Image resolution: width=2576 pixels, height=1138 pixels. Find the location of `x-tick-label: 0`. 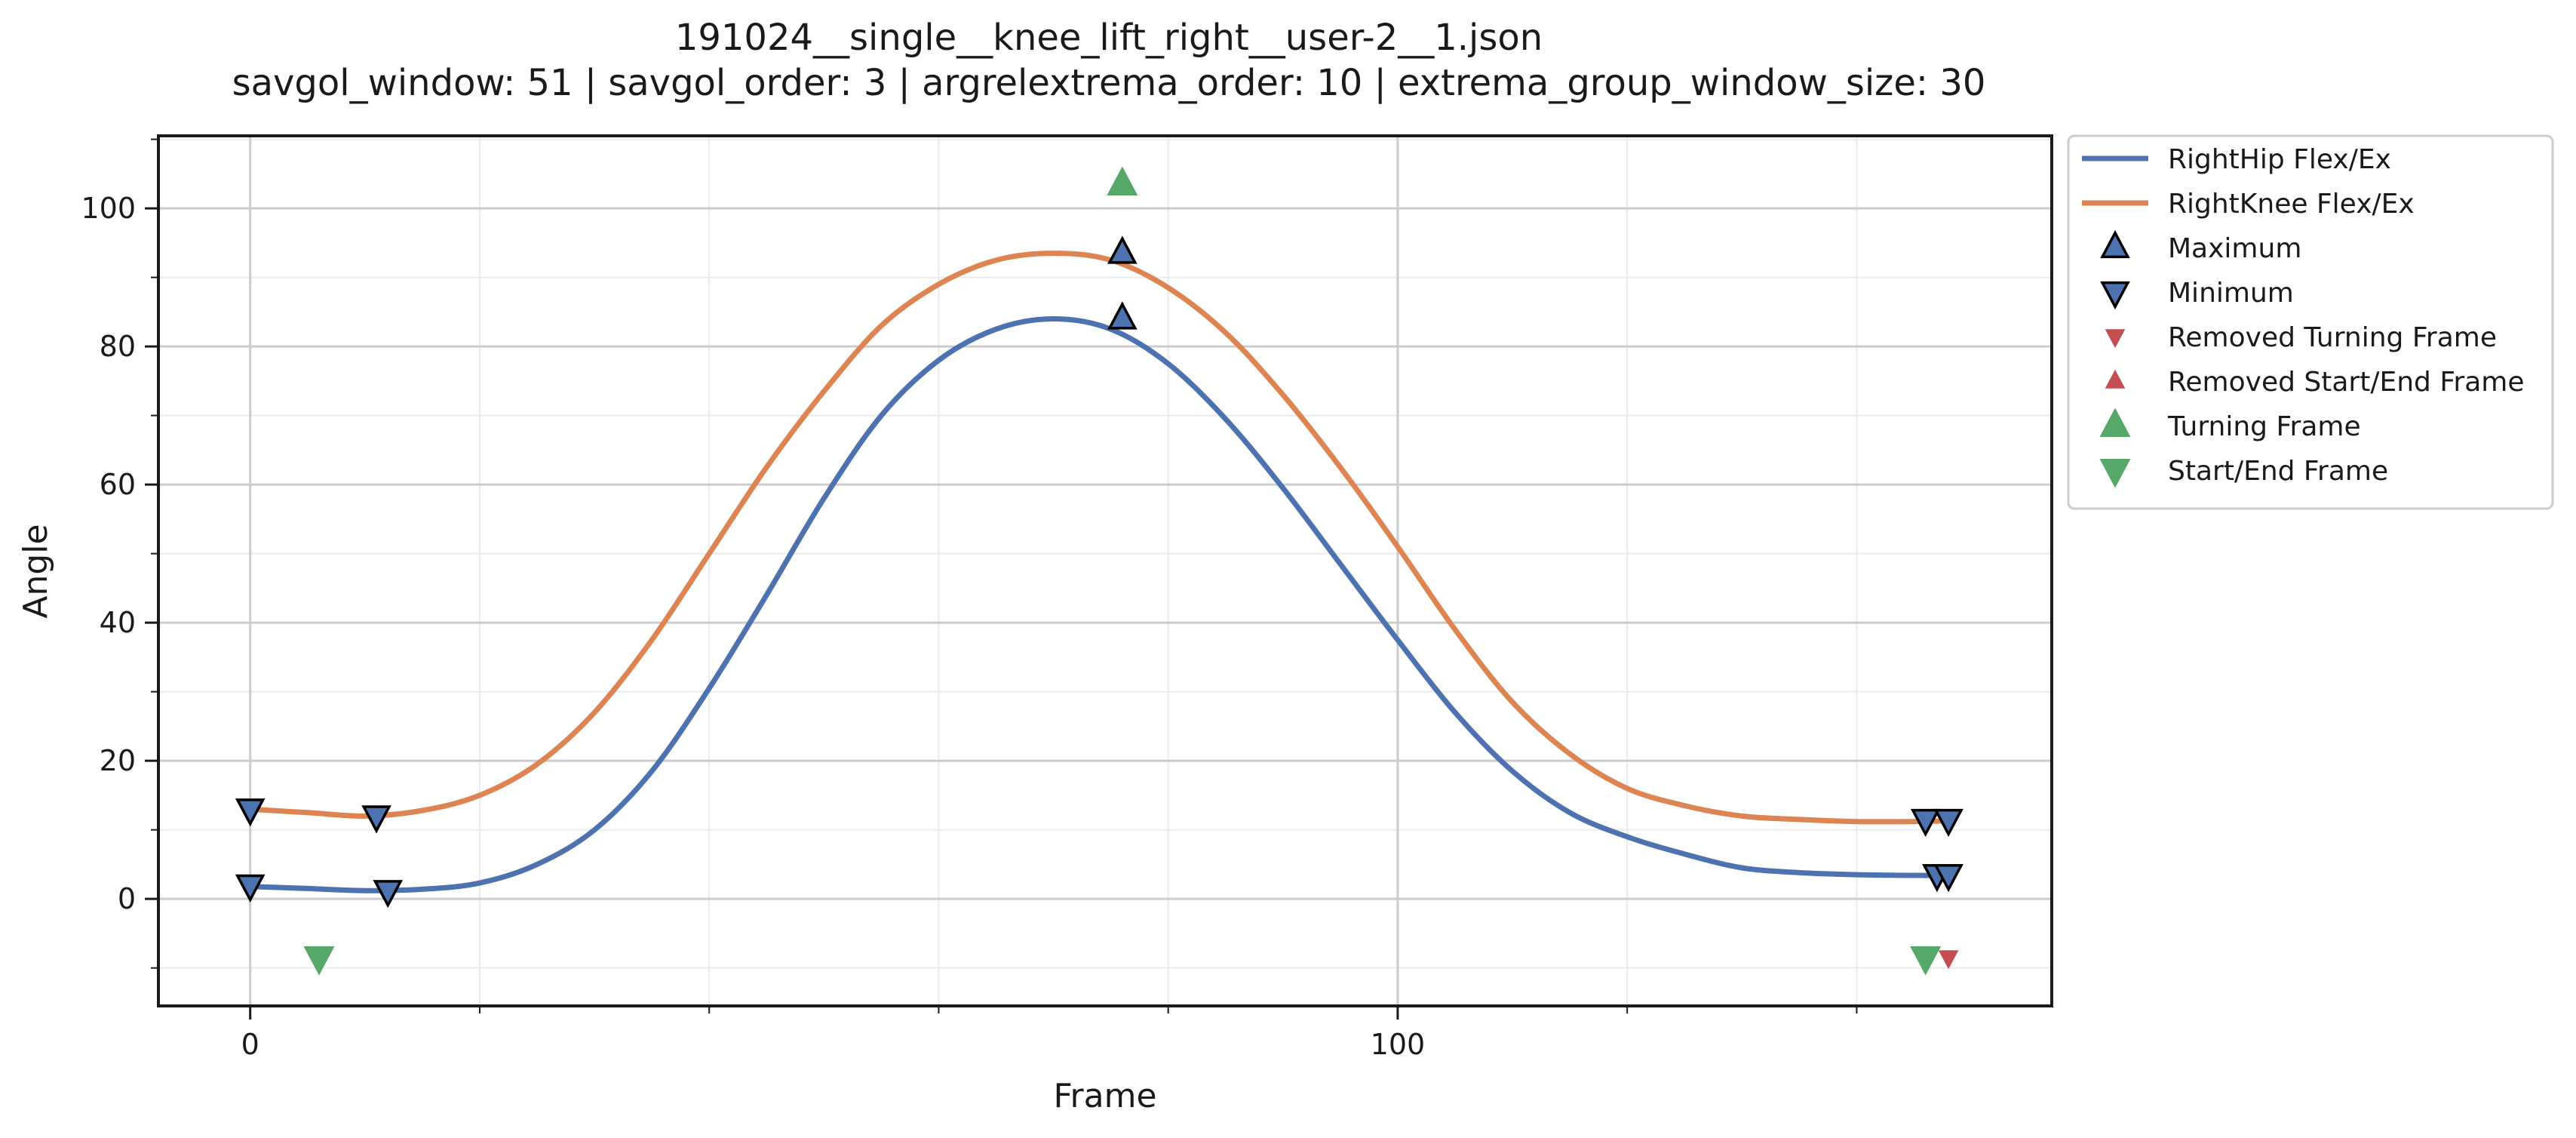

x-tick-label: 0 is located at coordinates (250, 1044).